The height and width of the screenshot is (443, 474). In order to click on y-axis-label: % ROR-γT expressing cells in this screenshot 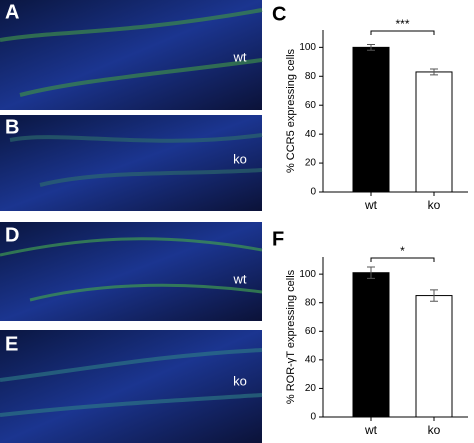, I will do `click(291, 336)`.